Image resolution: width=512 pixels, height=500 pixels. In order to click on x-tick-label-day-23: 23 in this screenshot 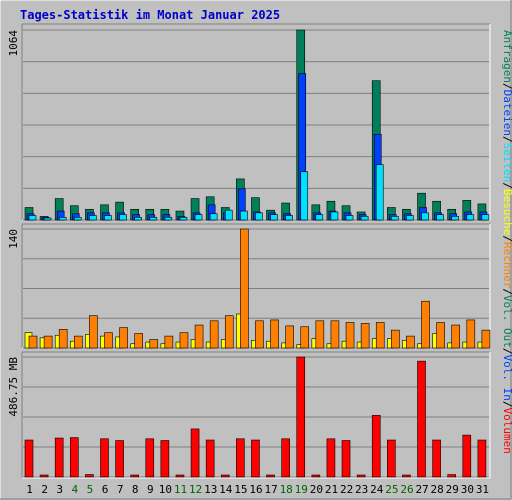, I will do `click(361, 489)`.